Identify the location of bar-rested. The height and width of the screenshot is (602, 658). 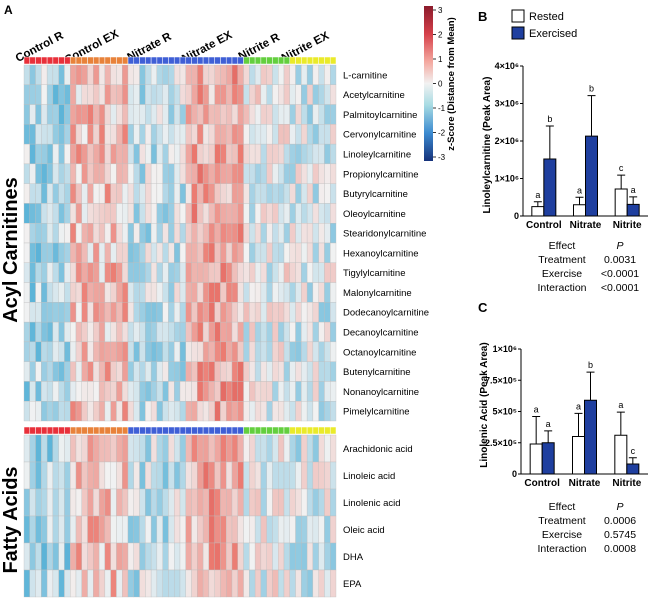
(621, 454).